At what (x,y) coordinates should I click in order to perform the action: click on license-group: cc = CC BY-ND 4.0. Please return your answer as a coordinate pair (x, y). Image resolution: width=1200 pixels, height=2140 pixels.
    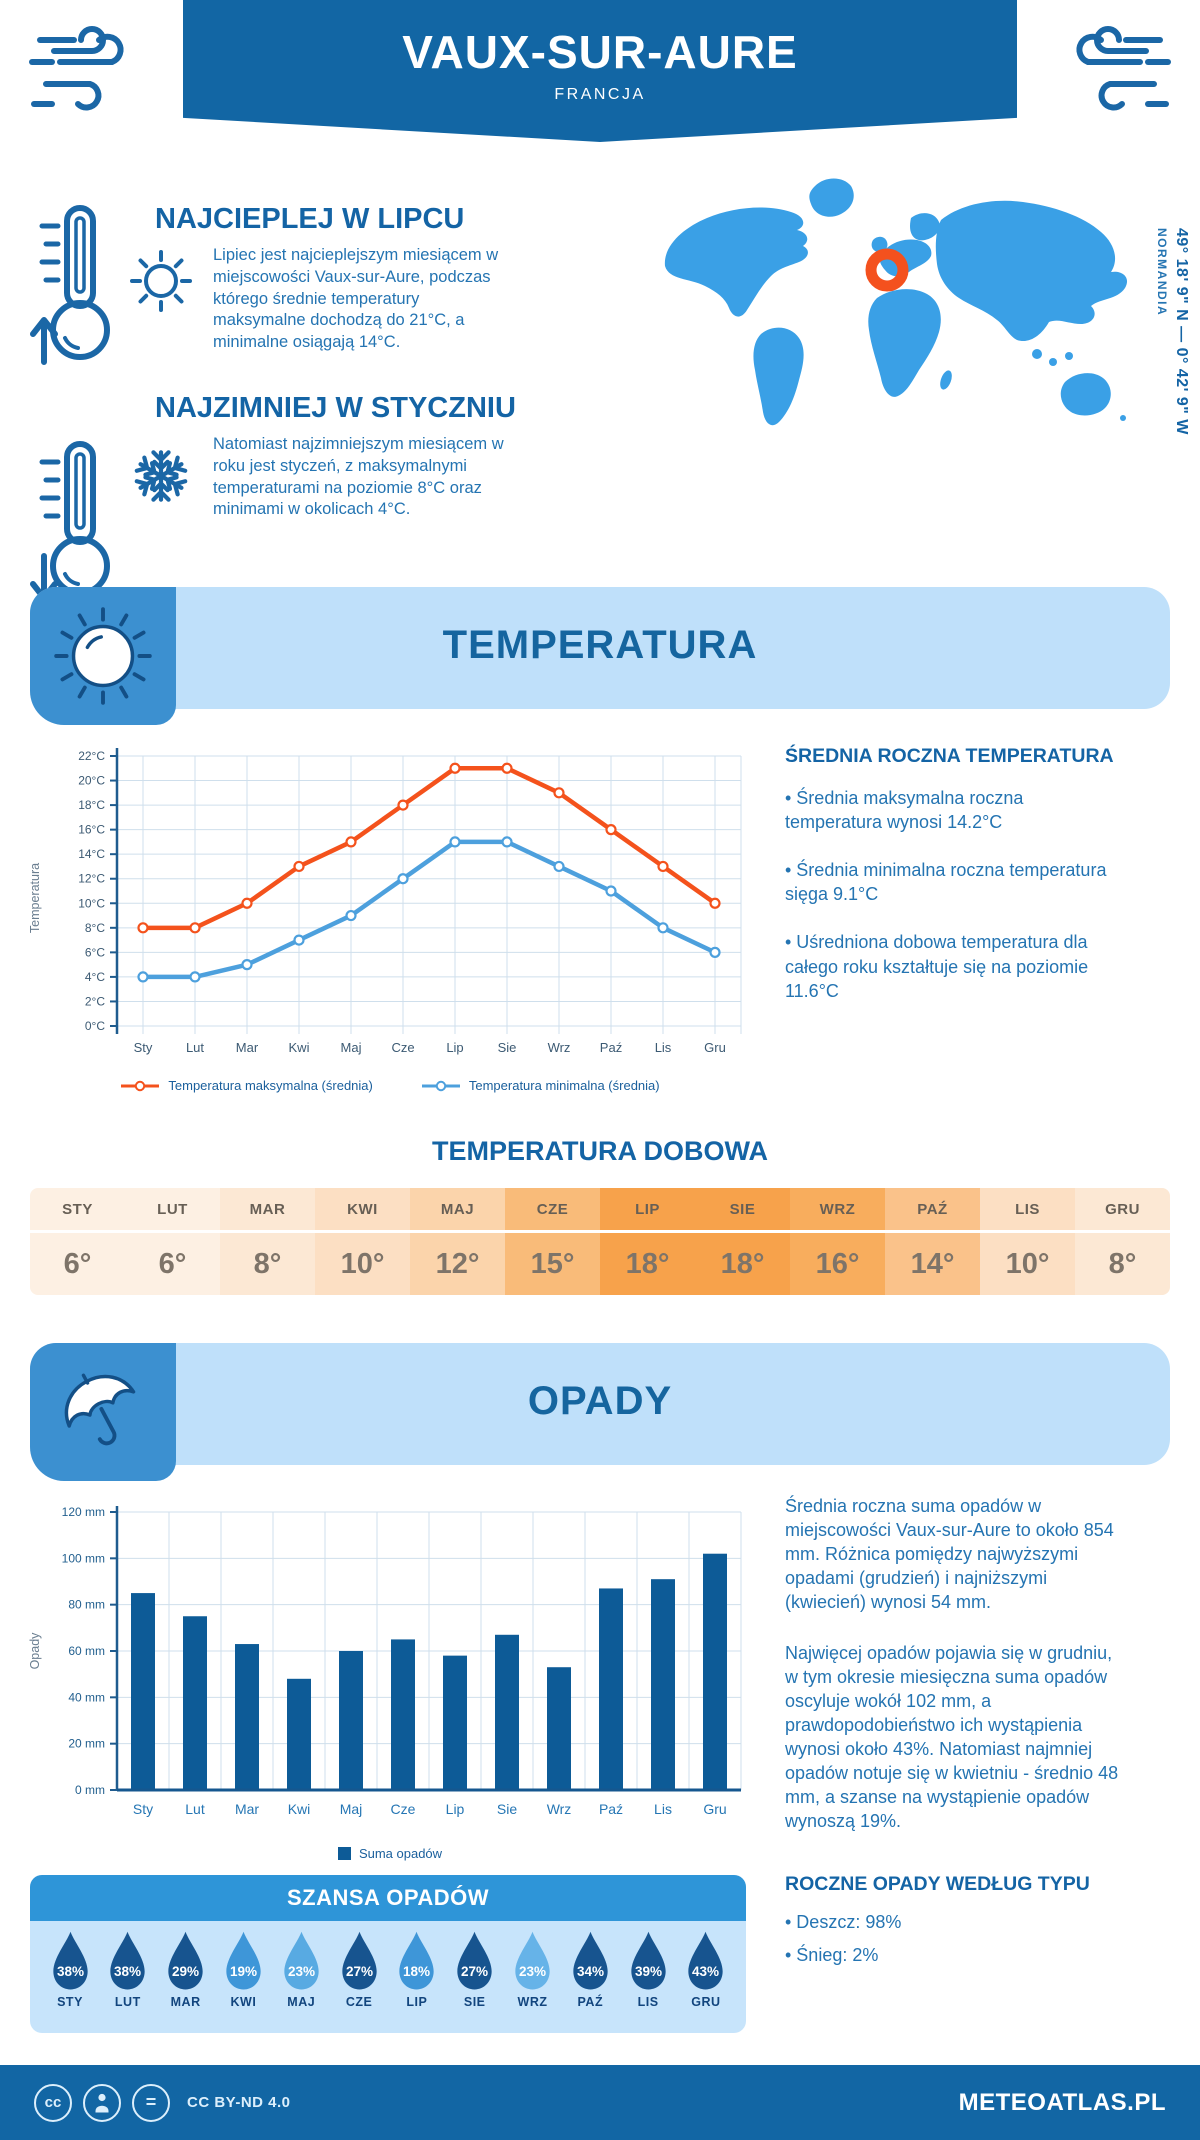
    Looking at the image, I should click on (162, 2102).